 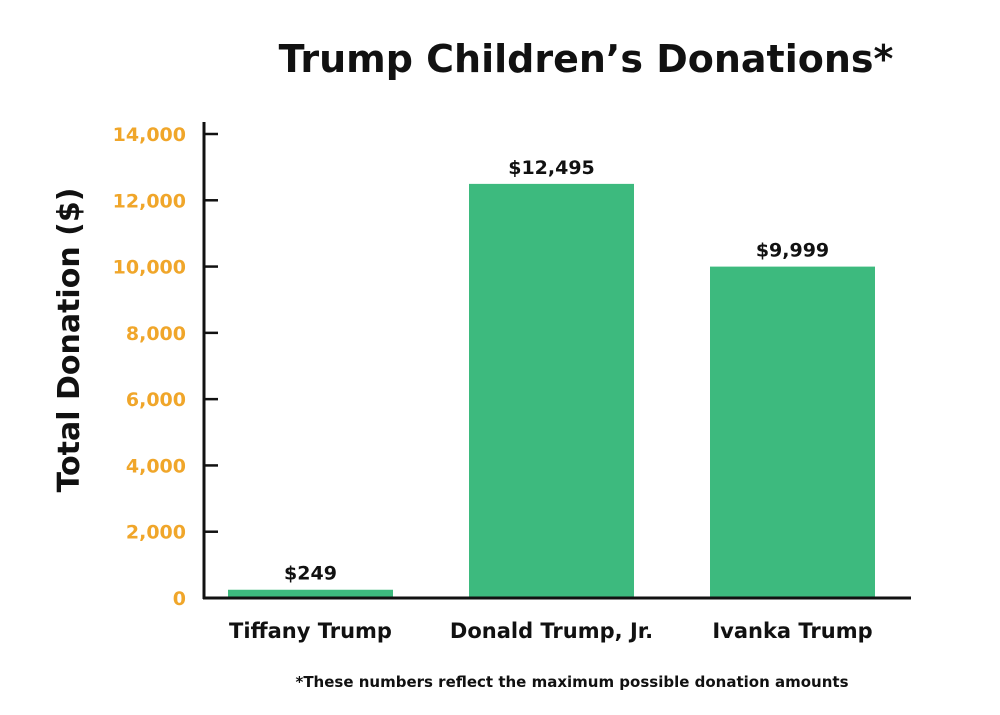 What do you see at coordinates (149, 201) in the screenshot?
I see `y-tick-label: 12,000` at bounding box center [149, 201].